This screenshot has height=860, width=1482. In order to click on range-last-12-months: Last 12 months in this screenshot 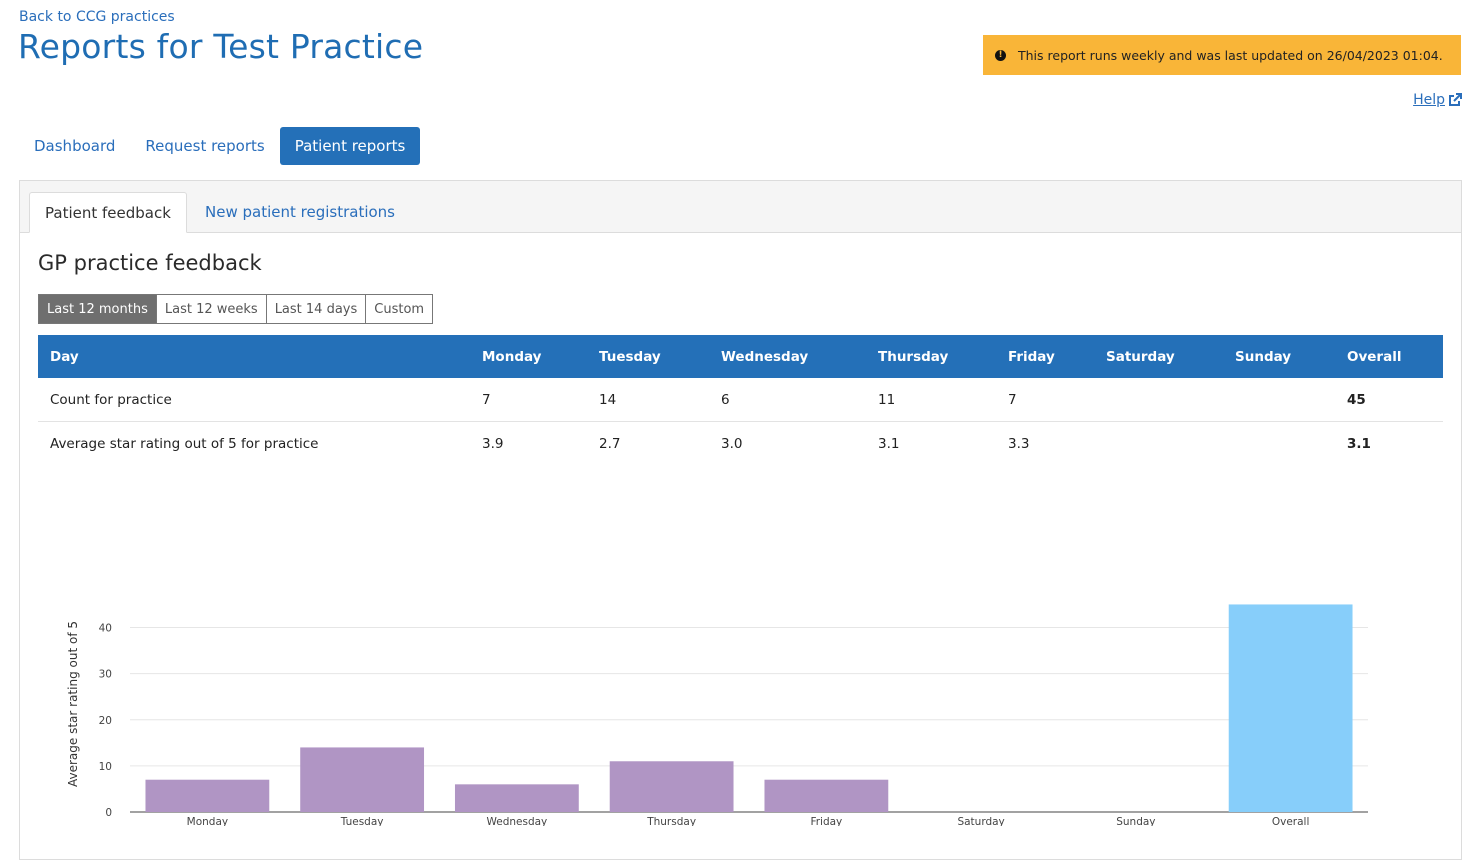, I will do `click(97, 309)`.